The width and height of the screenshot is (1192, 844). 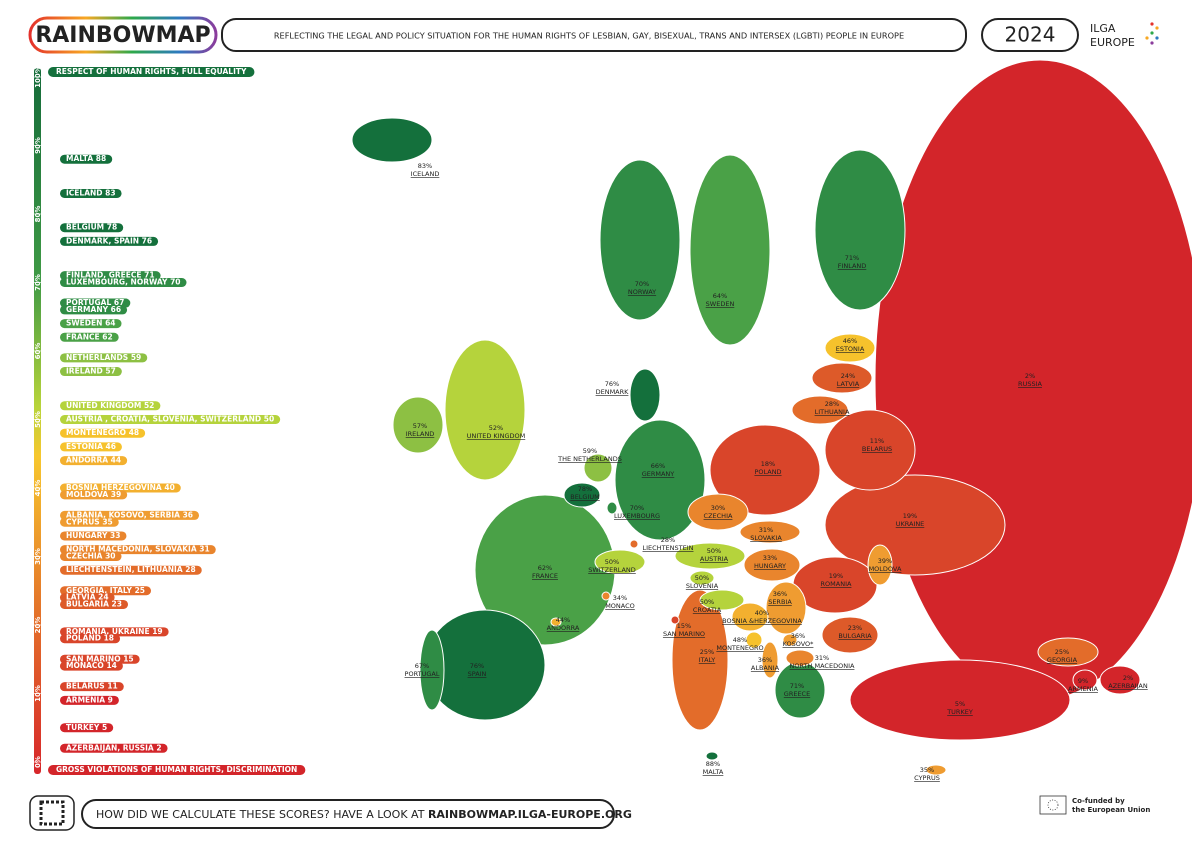 I want to click on ranking-label: LUXEMBOURG, NORWAY 70, so click(x=123, y=282).